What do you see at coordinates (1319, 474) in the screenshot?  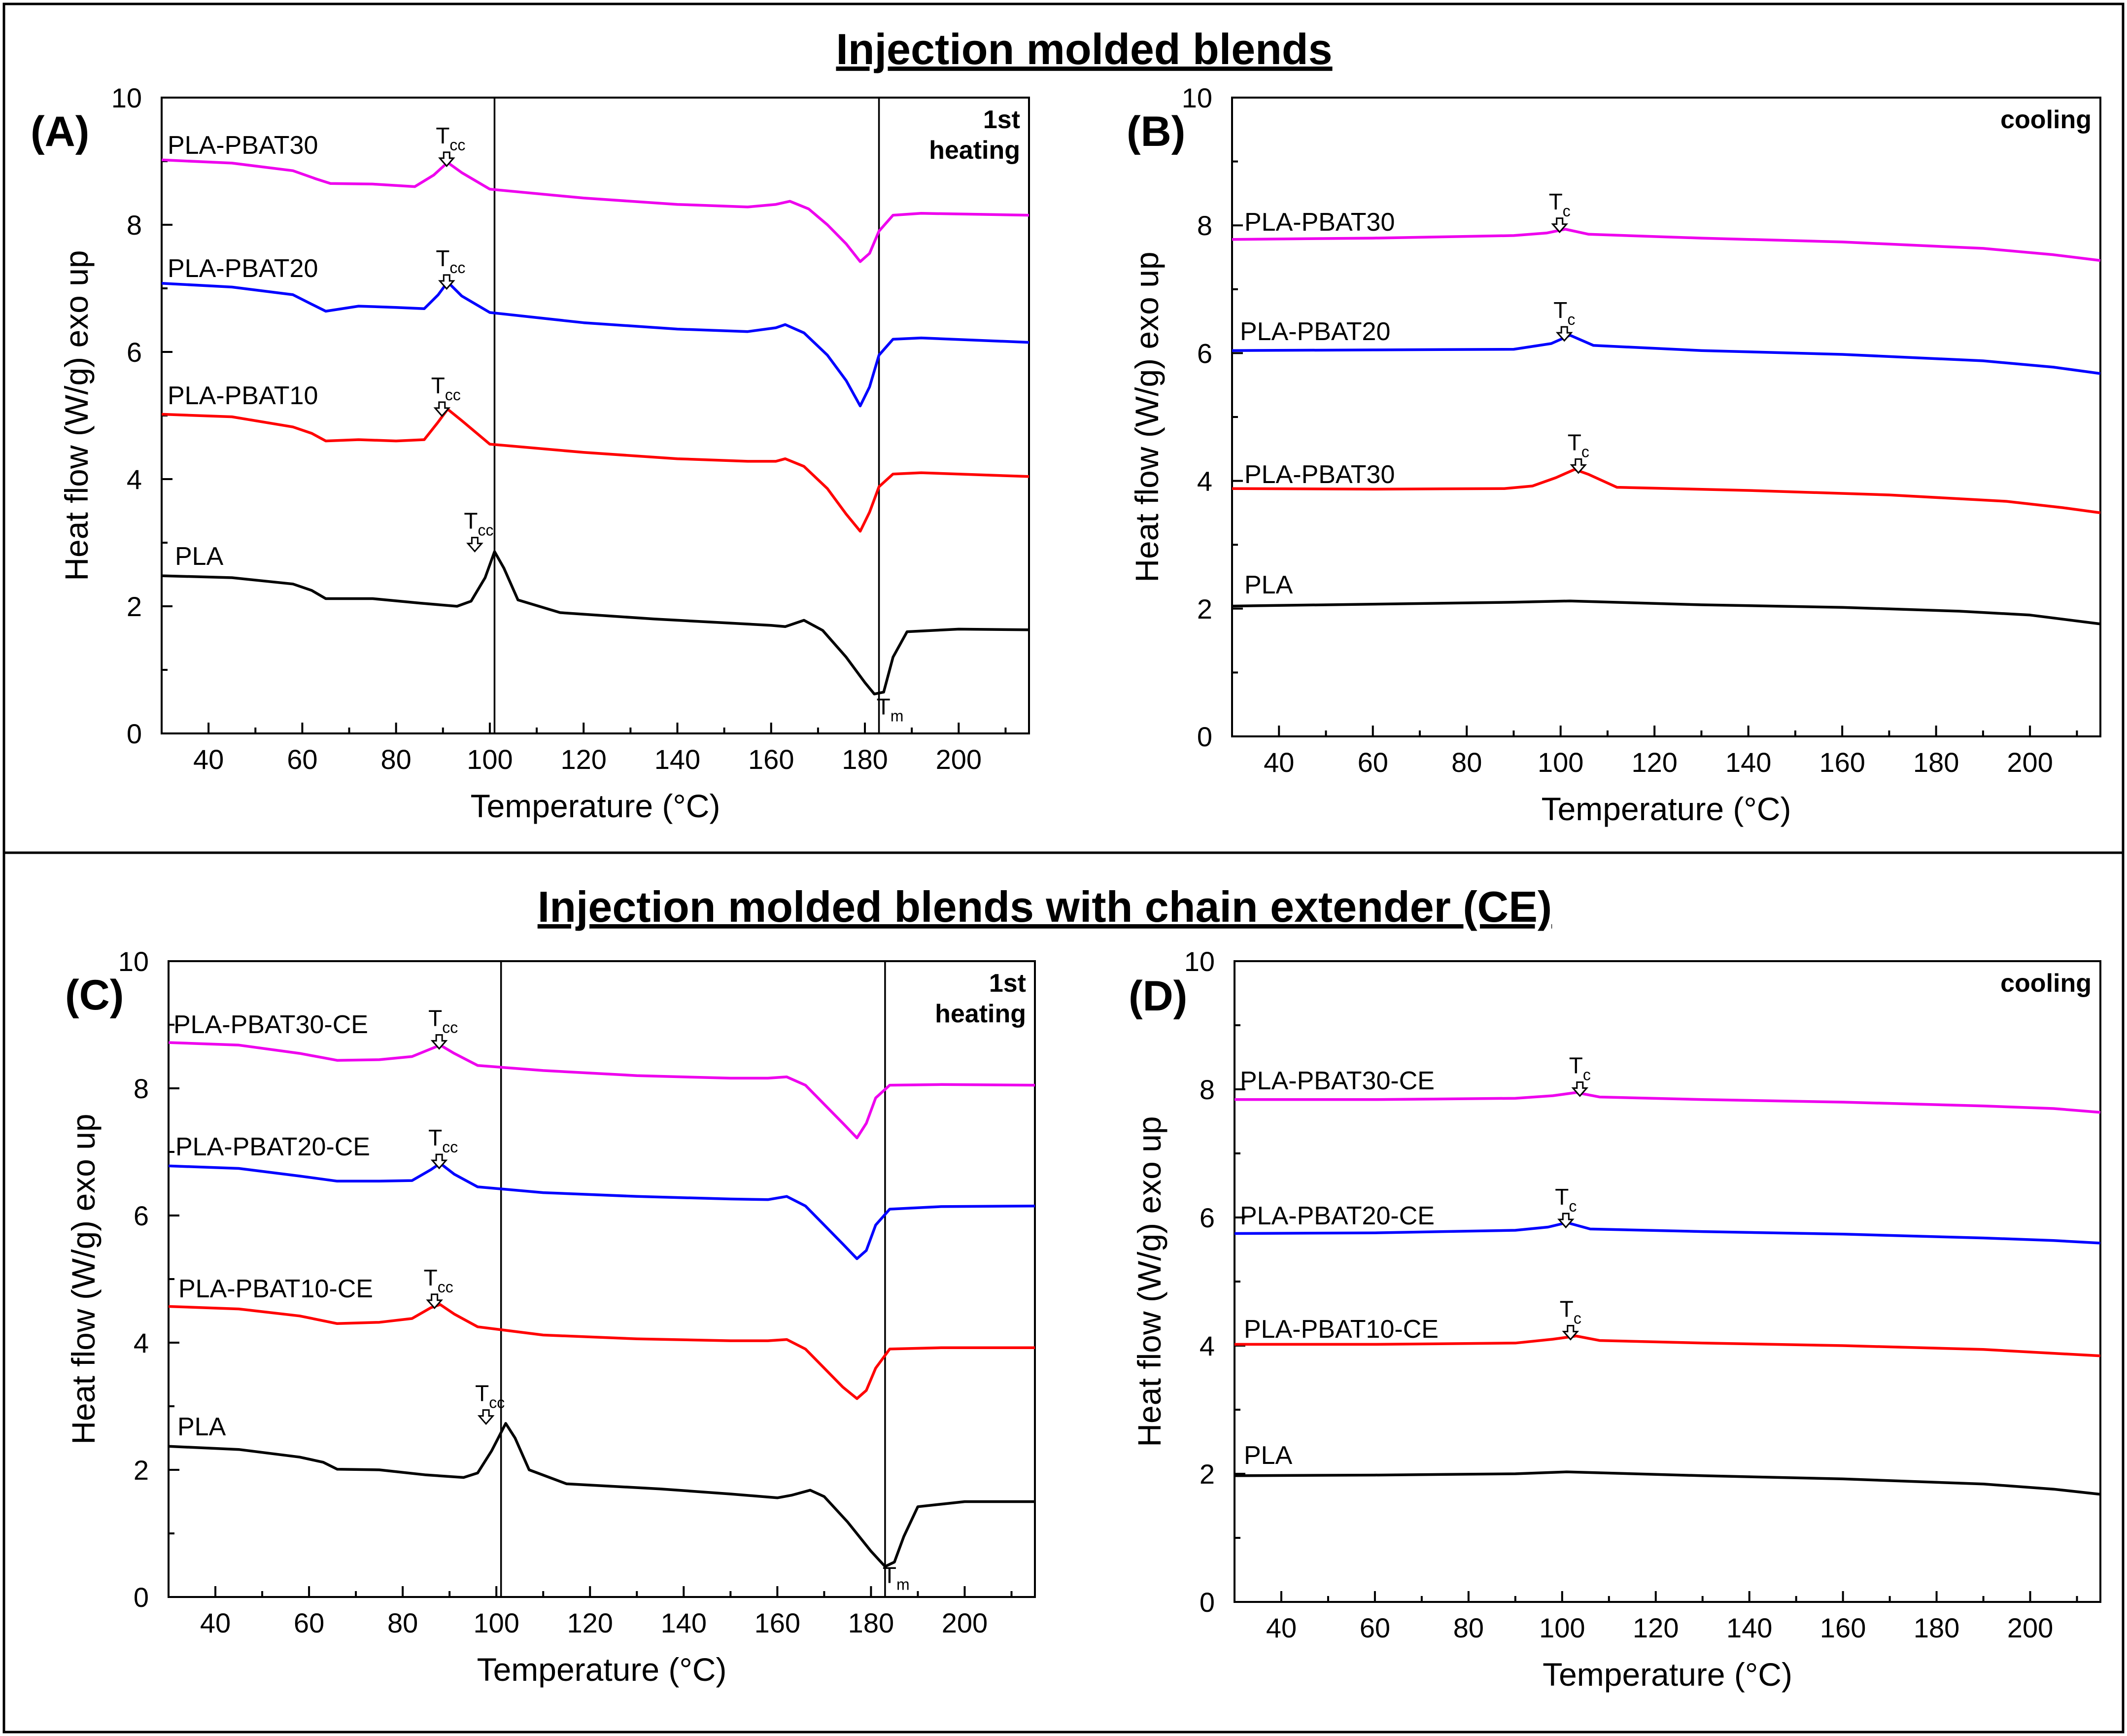 I see `series-label: PLA-PBAT30` at bounding box center [1319, 474].